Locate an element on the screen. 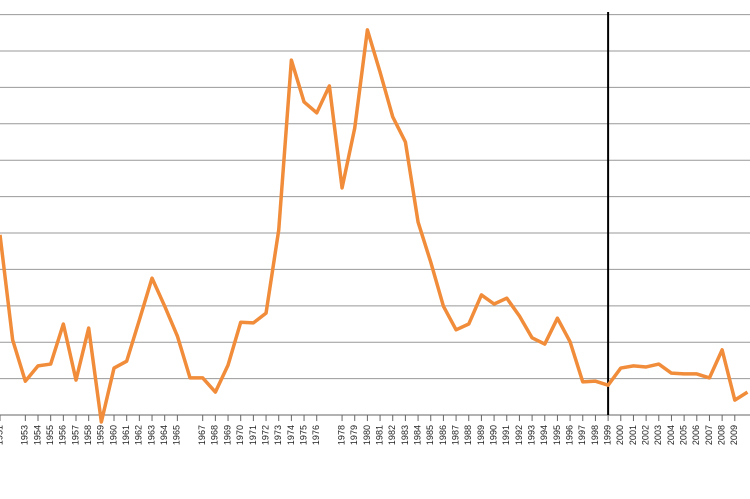  x-tick-label: 1997 is located at coordinates (582, 435).